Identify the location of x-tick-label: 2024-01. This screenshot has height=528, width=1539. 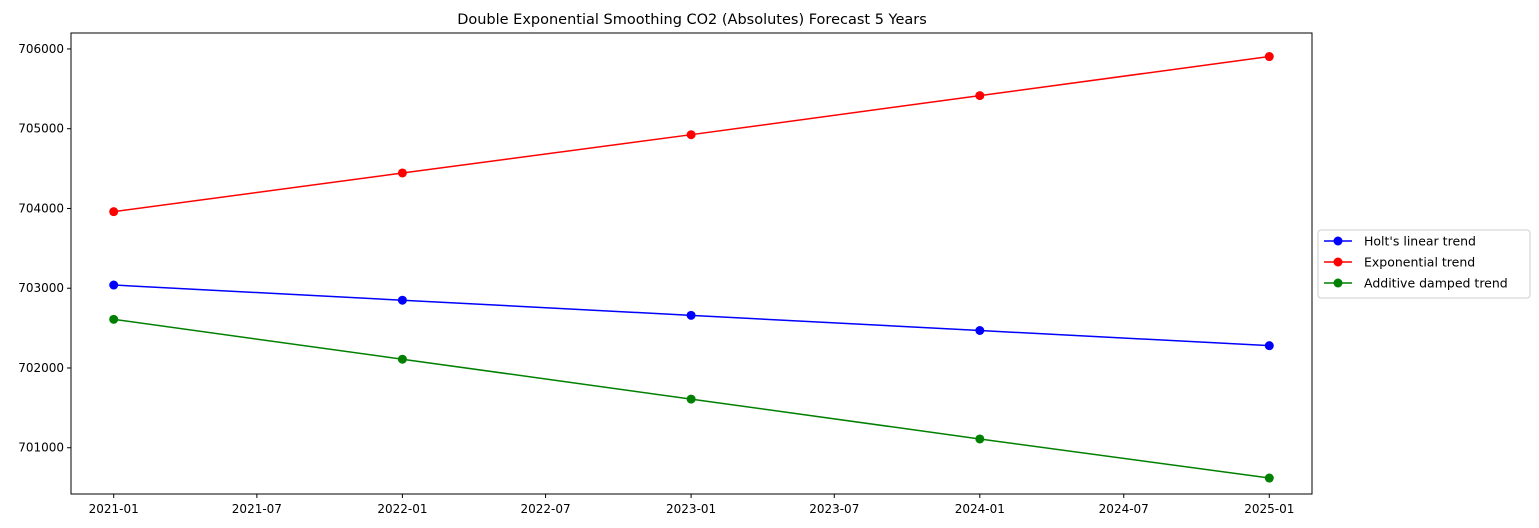
(980, 509).